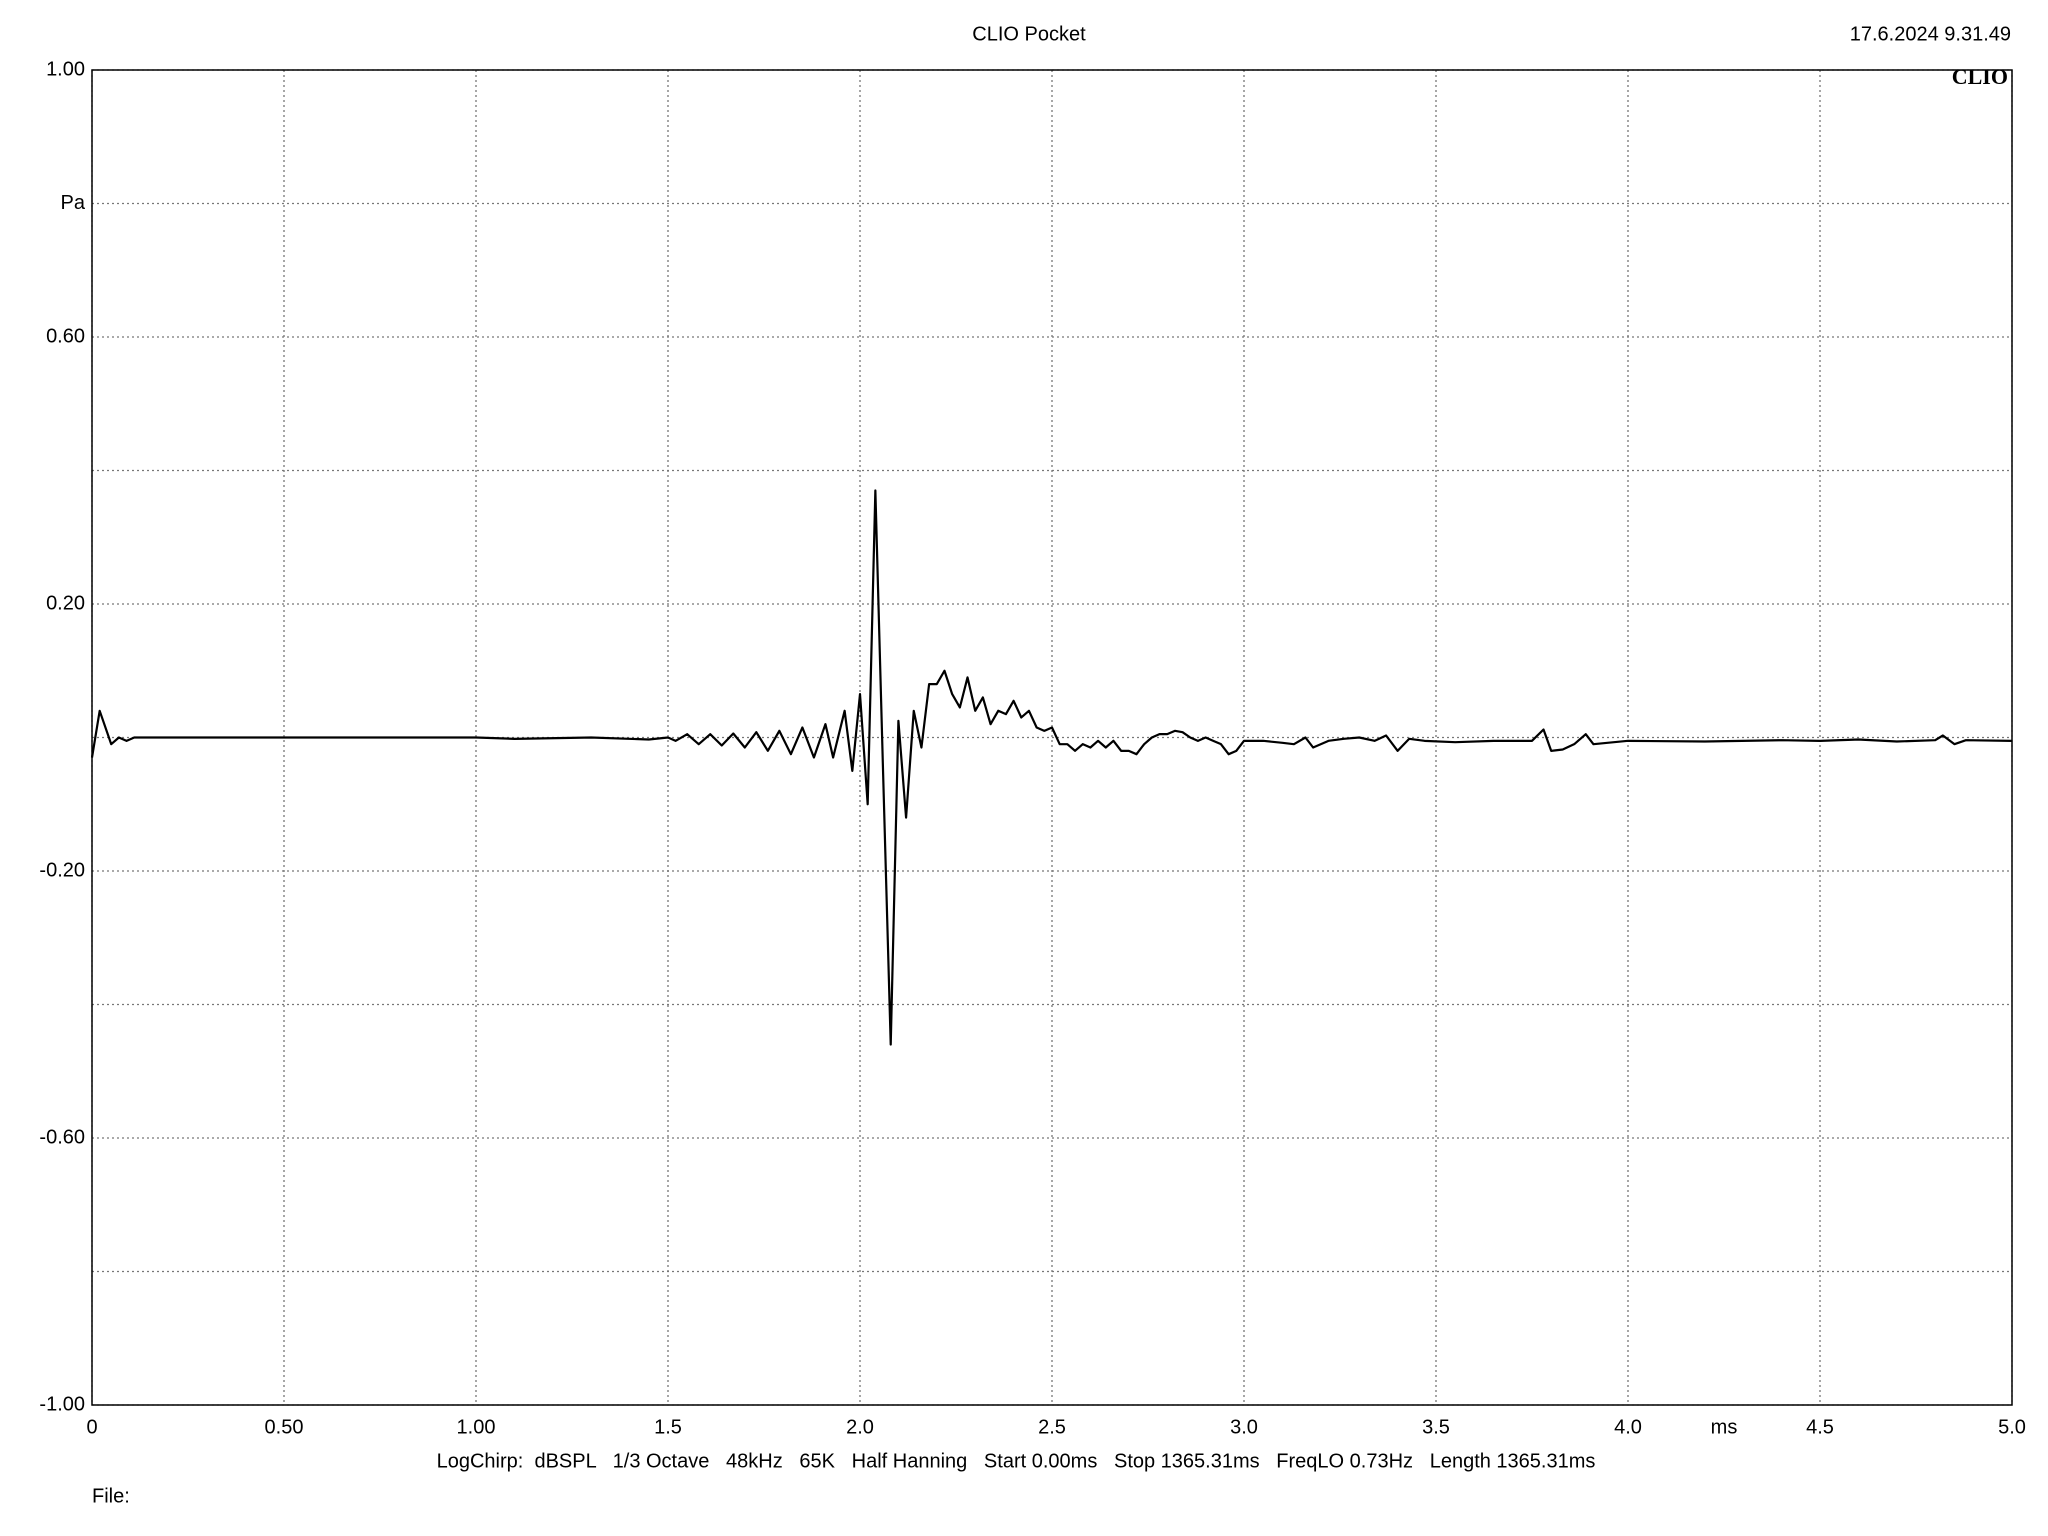 This screenshot has height=1536, width=2048. What do you see at coordinates (1628, 1427) in the screenshot?
I see `x-tick-label: 4.0` at bounding box center [1628, 1427].